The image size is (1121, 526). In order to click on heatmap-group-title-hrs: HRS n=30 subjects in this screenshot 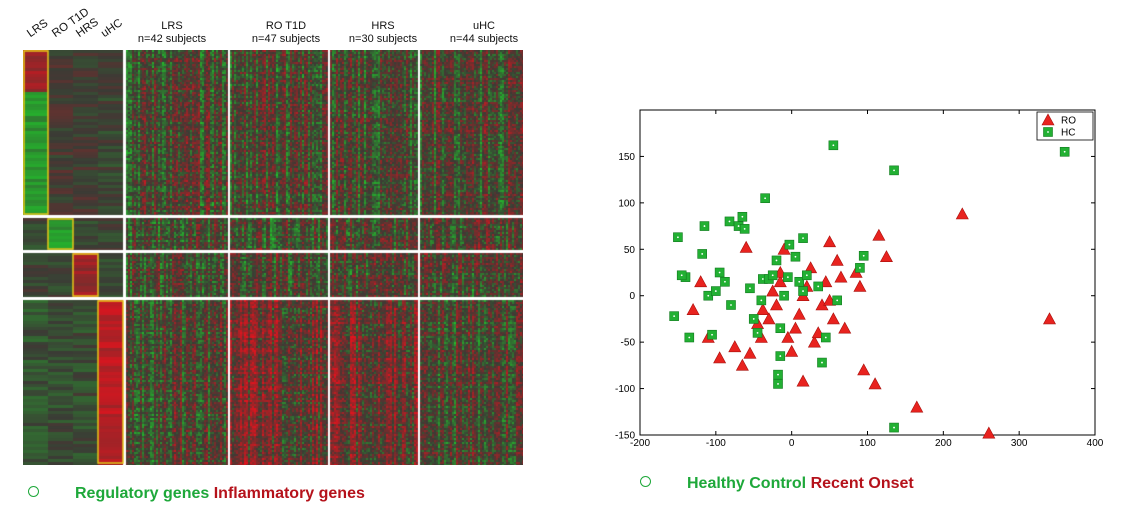, I will do `click(383, 33)`.